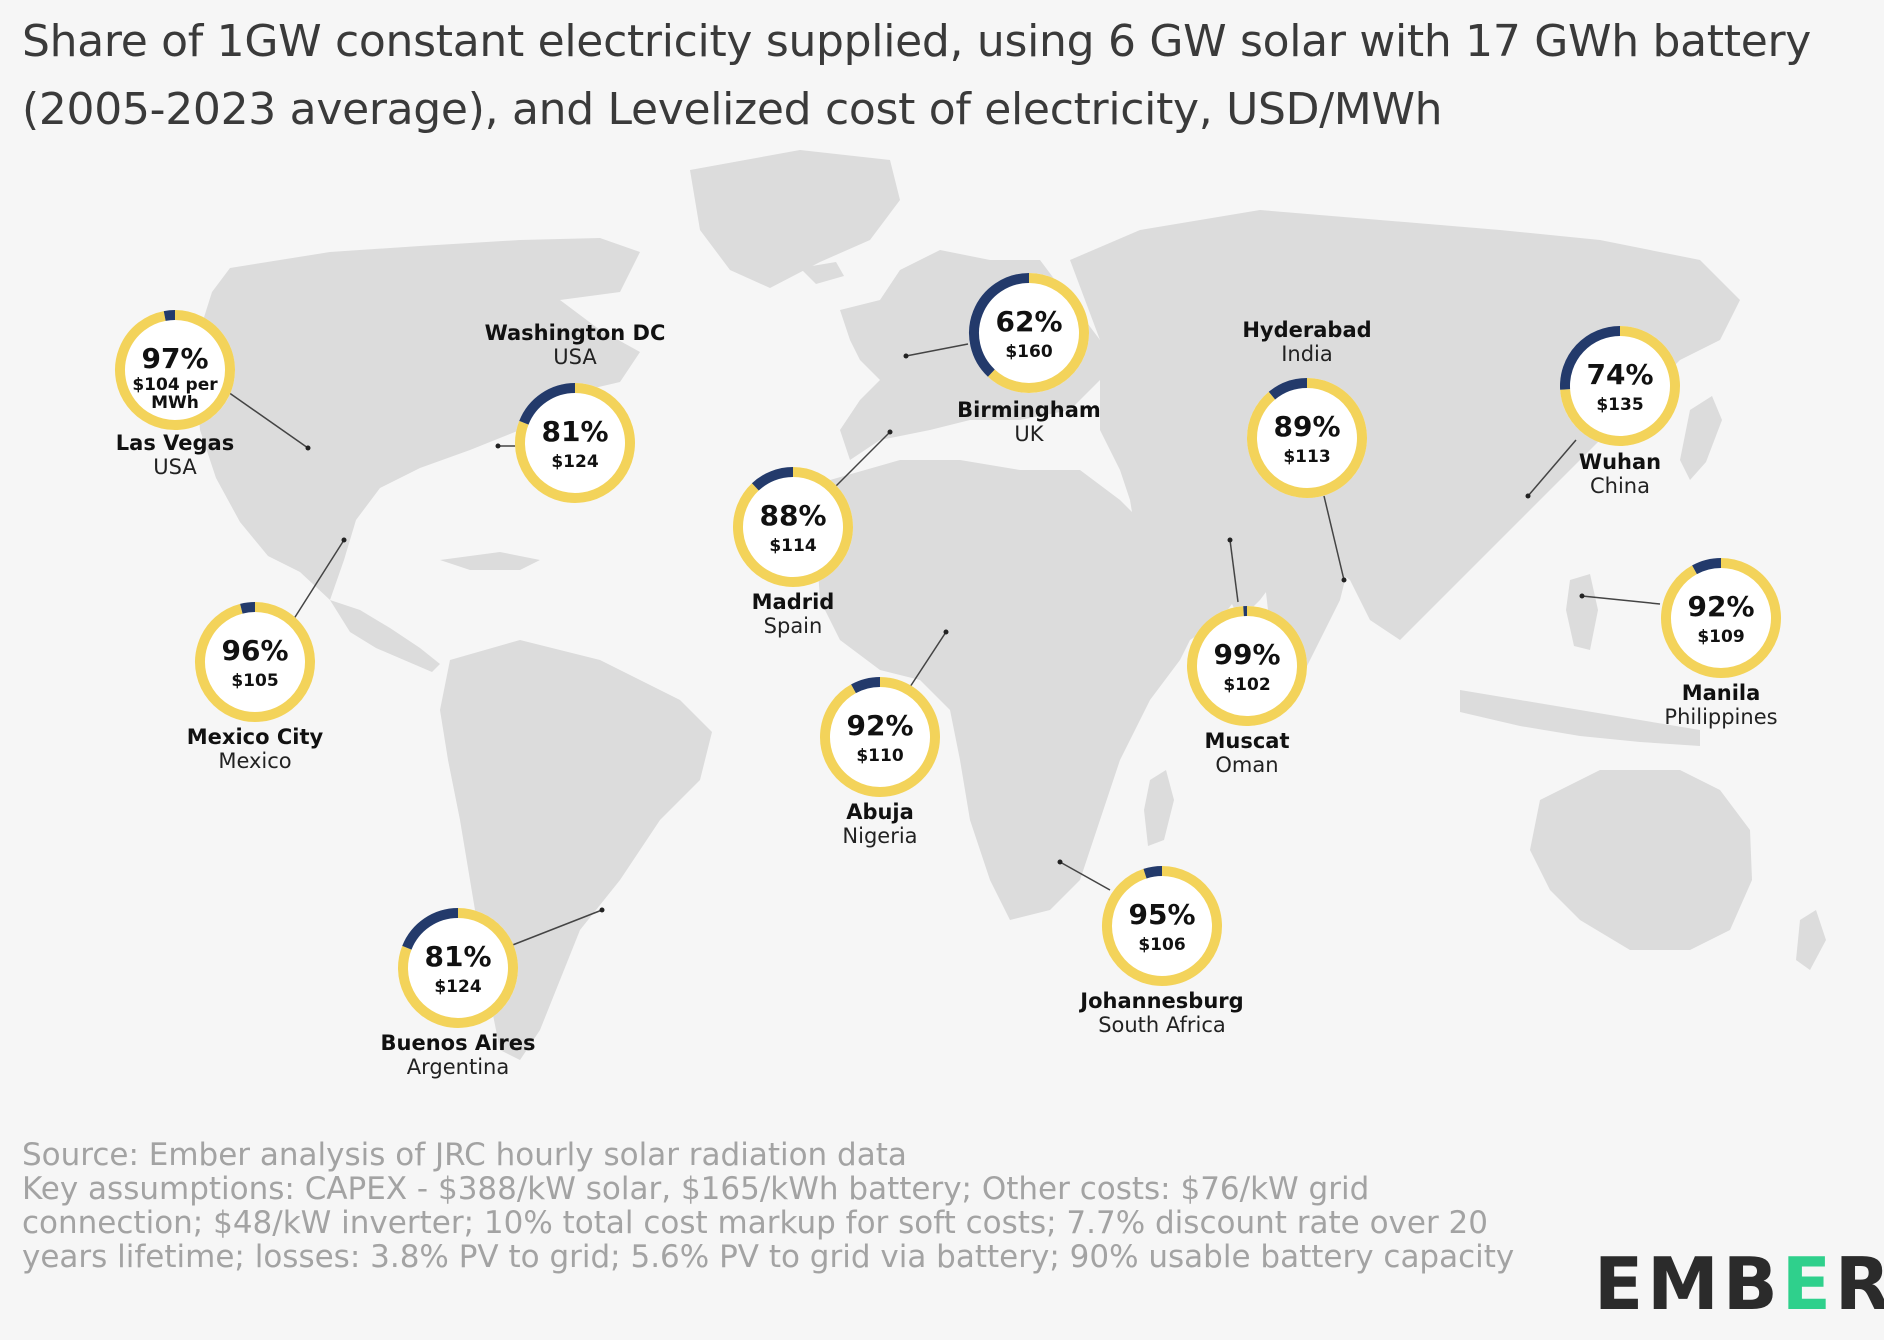  What do you see at coordinates (1028, 352) in the screenshot?
I see `cost-label: $160` at bounding box center [1028, 352].